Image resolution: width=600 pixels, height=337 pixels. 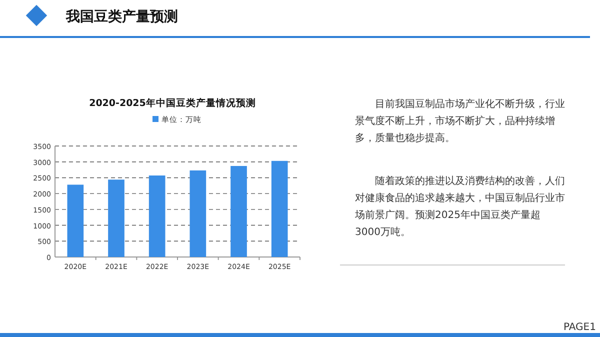 I want to click on text: 随着政策的推进以及消费结构的改善，人们对健康食品的追求越来越大，中国豆制品行业市场前景广阔。预测2025年中国豆类产量超3000万吨。, so click(x=460, y=207).